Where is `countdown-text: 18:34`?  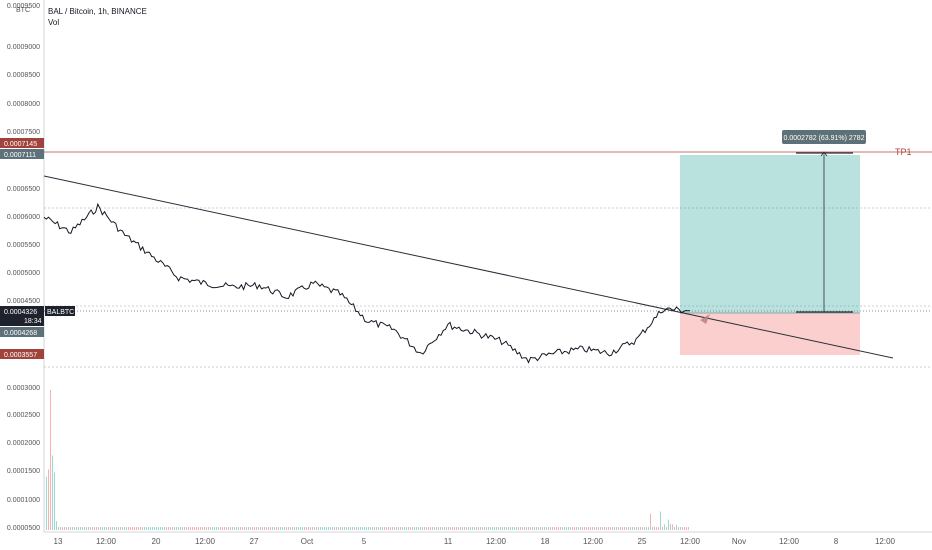
countdown-text: 18:34 is located at coordinates (33, 321).